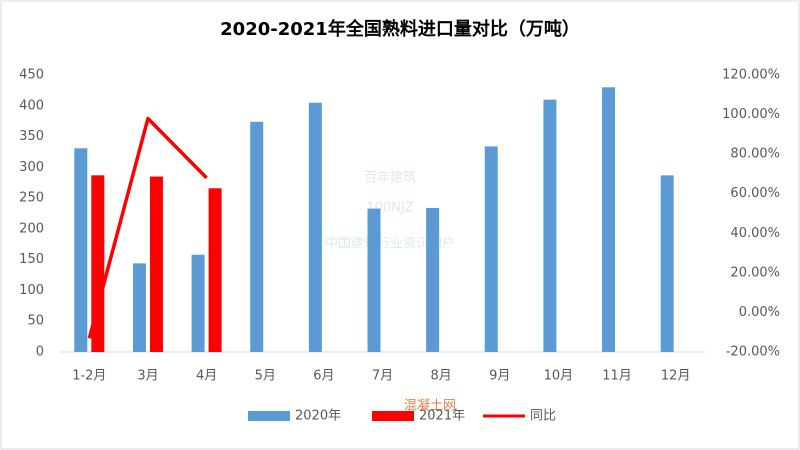  What do you see at coordinates (430, 406) in the screenshot?
I see `watermark: 混凝土网` at bounding box center [430, 406].